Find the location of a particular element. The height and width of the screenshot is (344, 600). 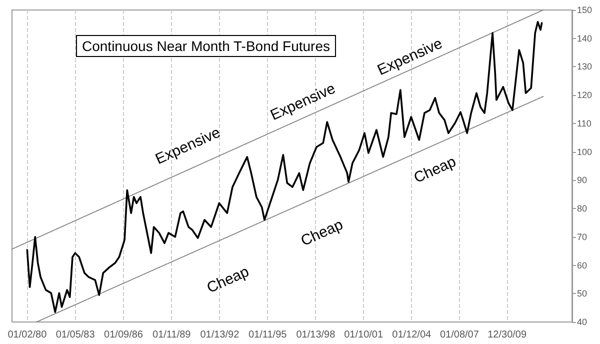

x-tick-label: 01/09/86 is located at coordinates (124, 335).